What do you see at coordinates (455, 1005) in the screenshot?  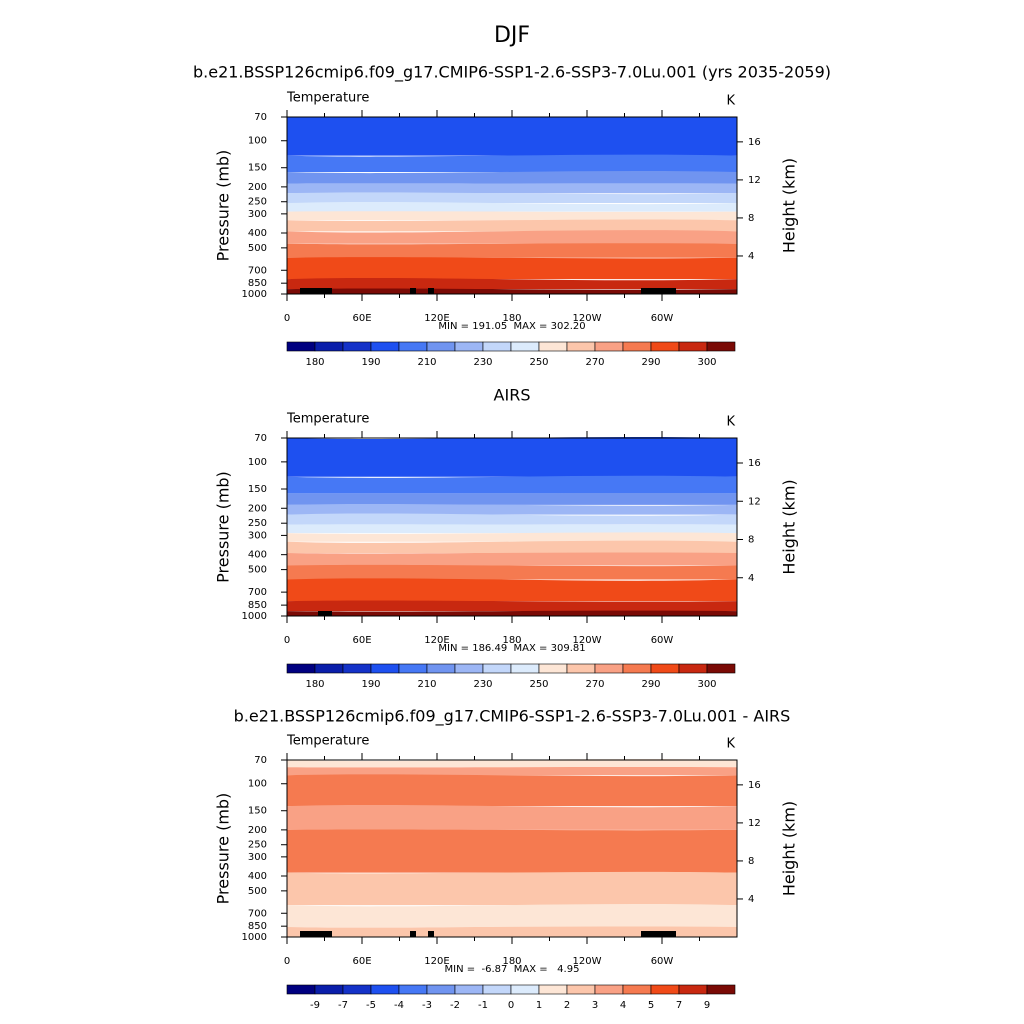 I see `colorbar-label: -2` at bounding box center [455, 1005].